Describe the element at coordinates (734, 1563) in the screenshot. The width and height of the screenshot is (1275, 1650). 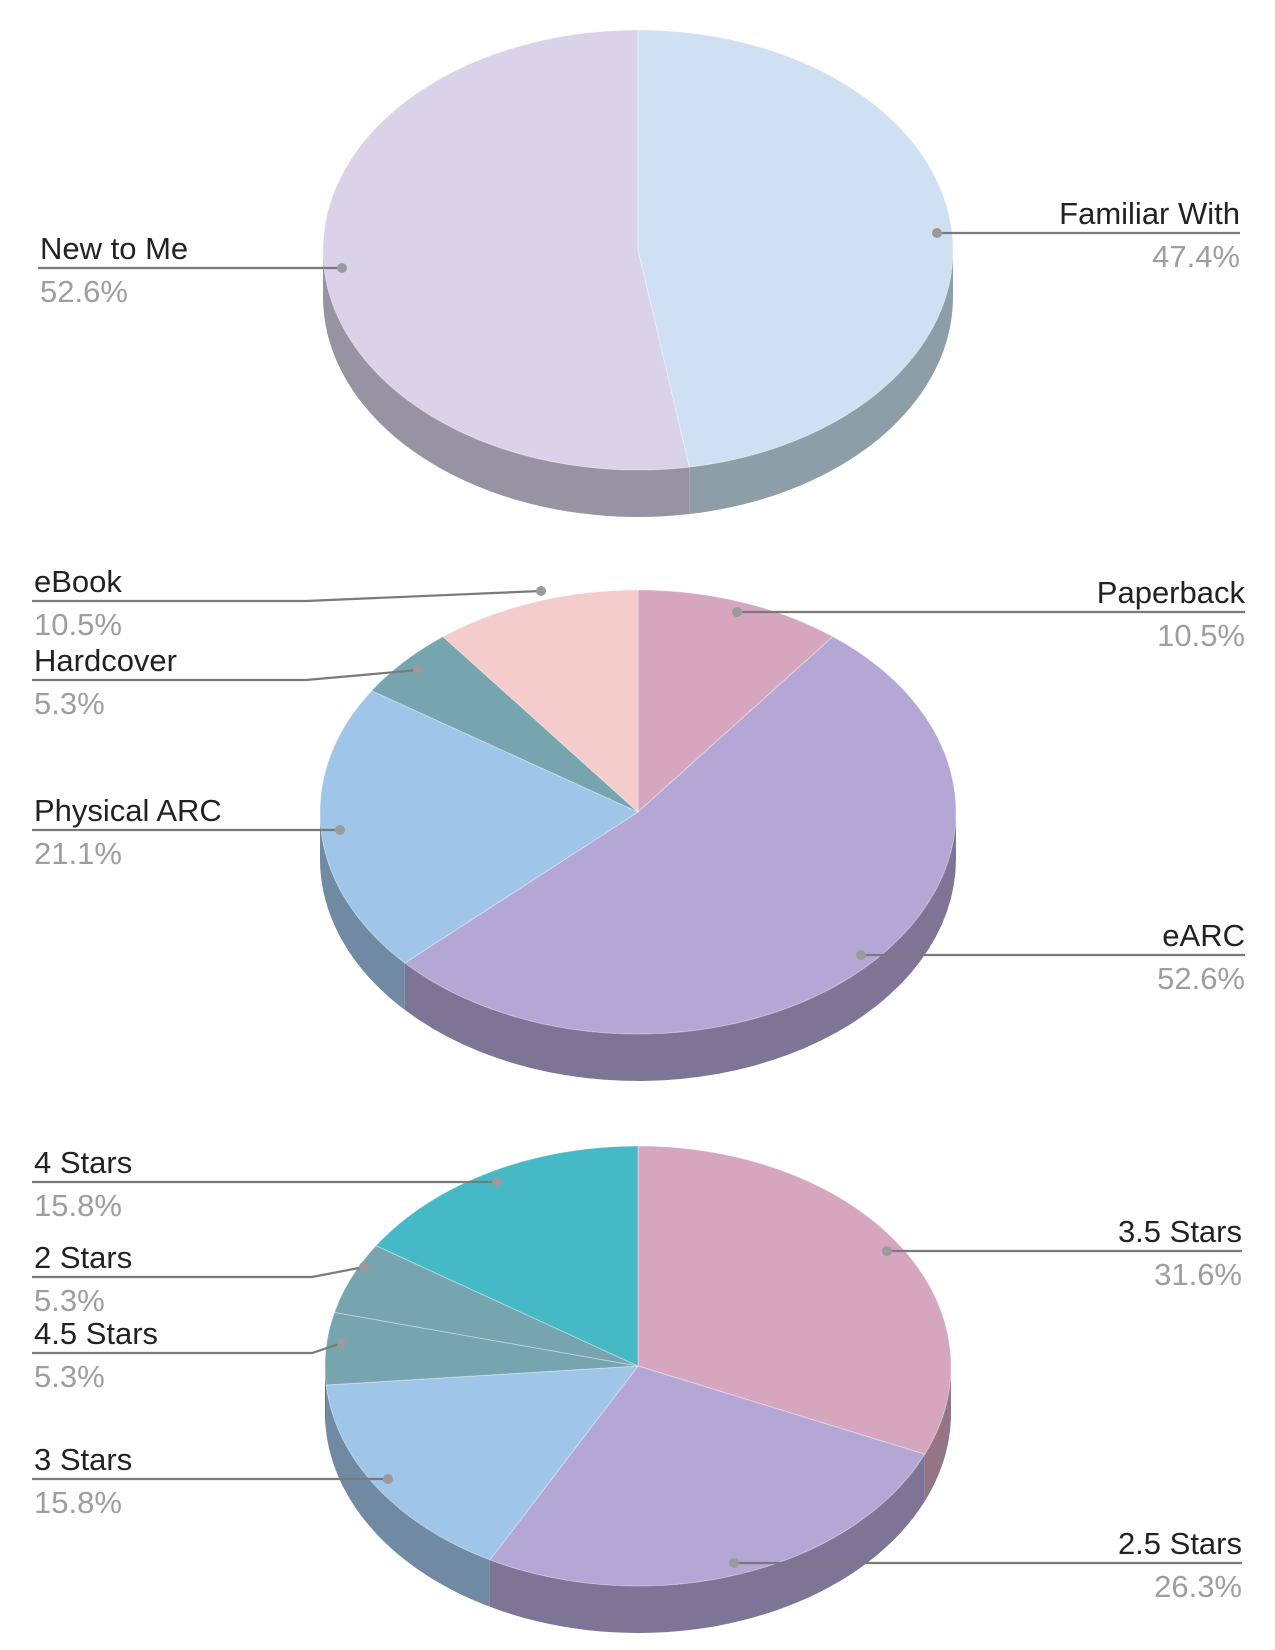
I see `leader-dot-2-5-stars` at that location.